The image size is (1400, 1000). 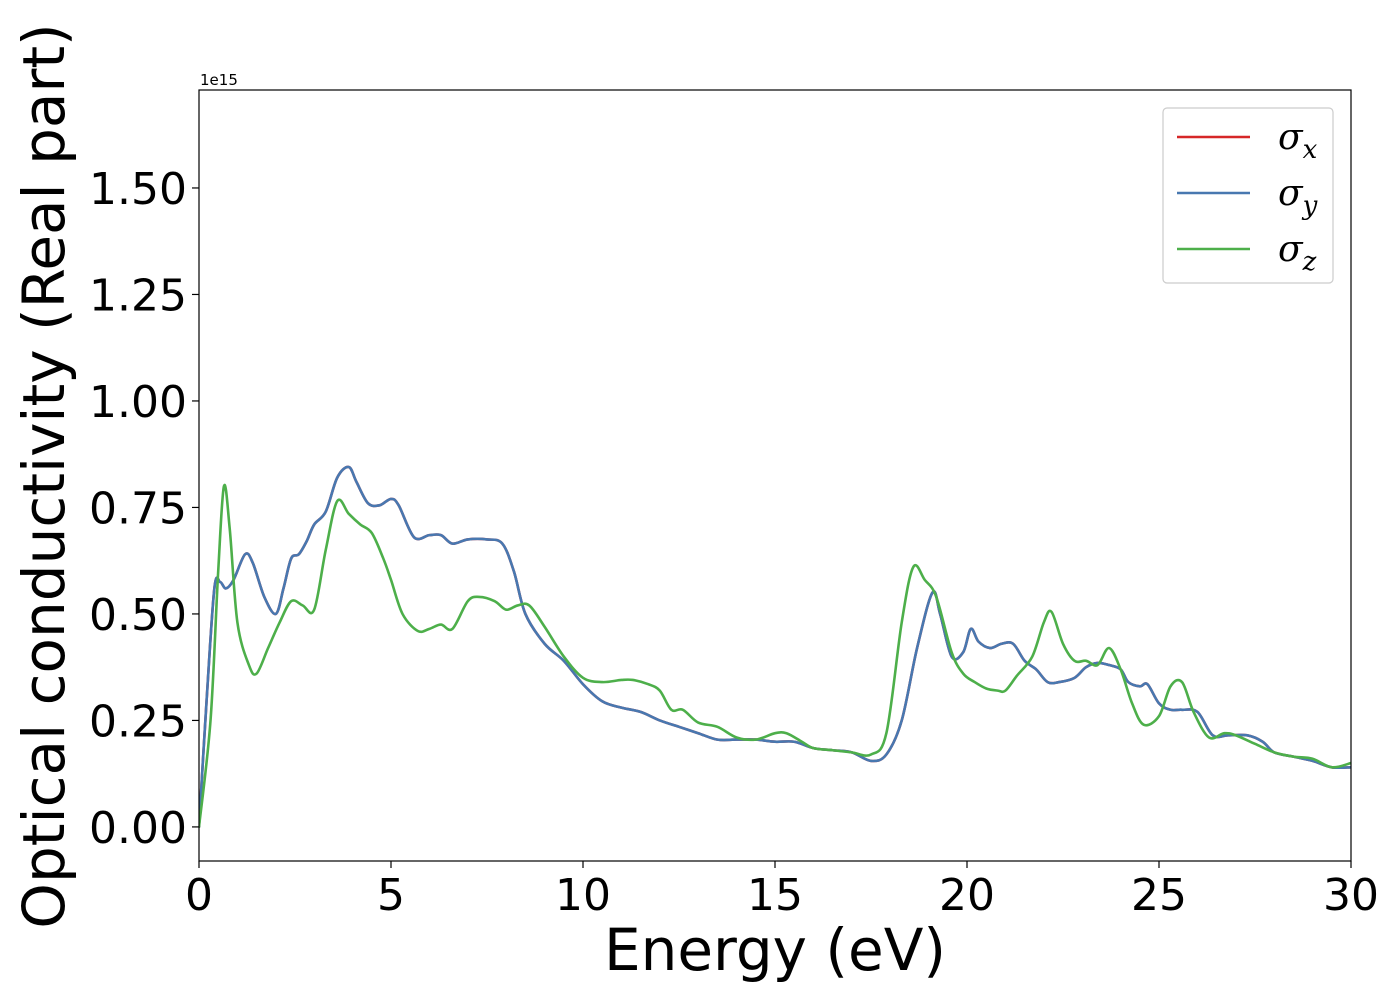 I want to click on y-tick-label: 0.25, so click(x=138, y=721).